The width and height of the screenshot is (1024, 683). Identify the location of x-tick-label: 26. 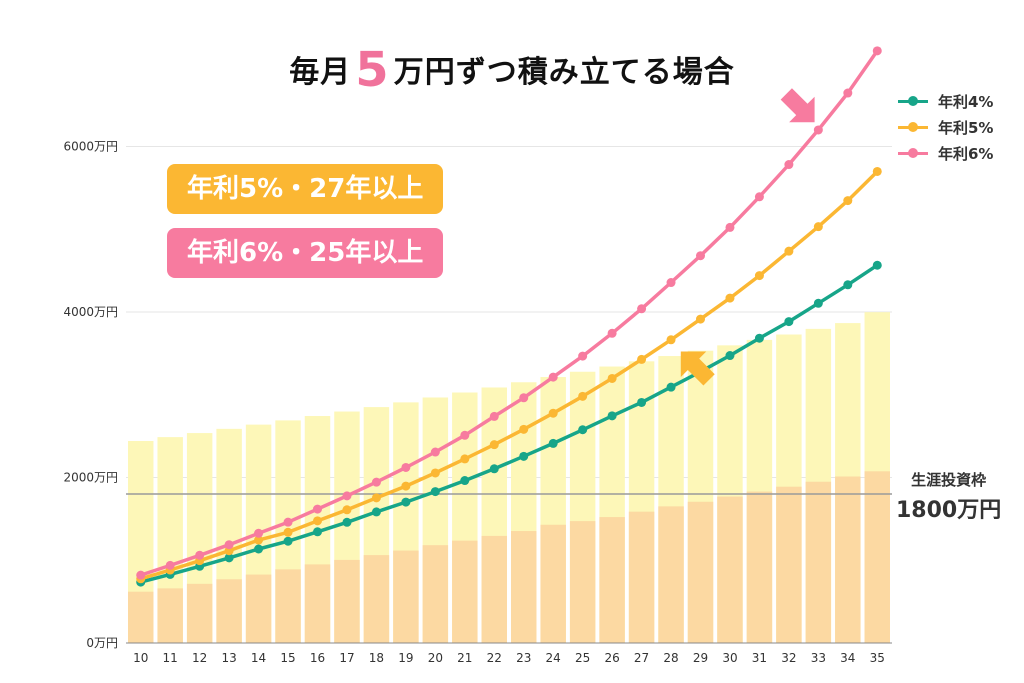
(611, 658).